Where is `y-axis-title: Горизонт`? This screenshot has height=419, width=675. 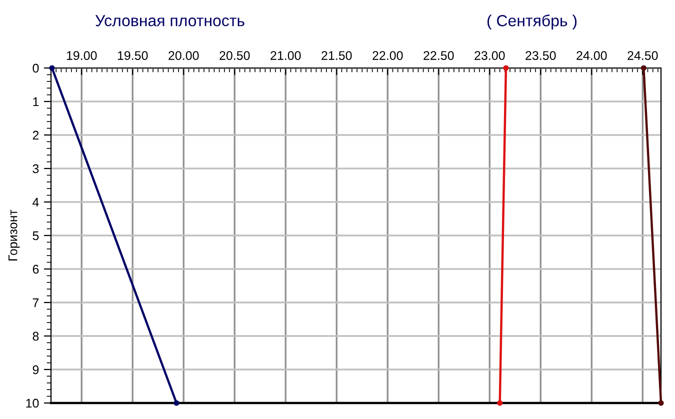 y-axis-title: Горизонт is located at coordinates (14, 235).